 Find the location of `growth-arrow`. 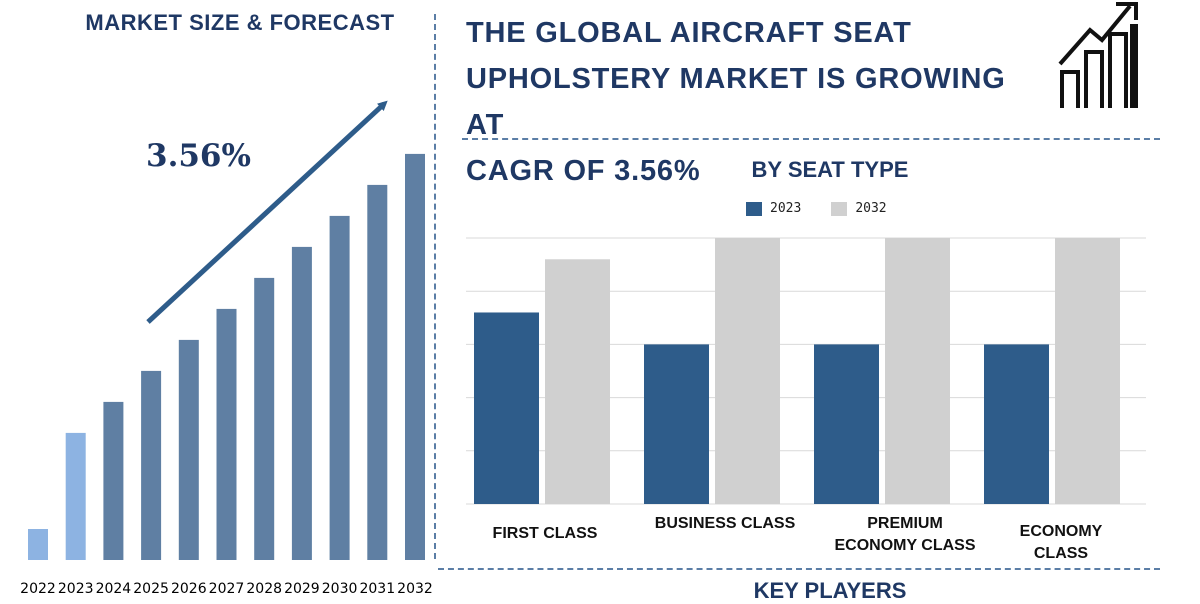

growth-arrow is located at coordinates (267, 212).